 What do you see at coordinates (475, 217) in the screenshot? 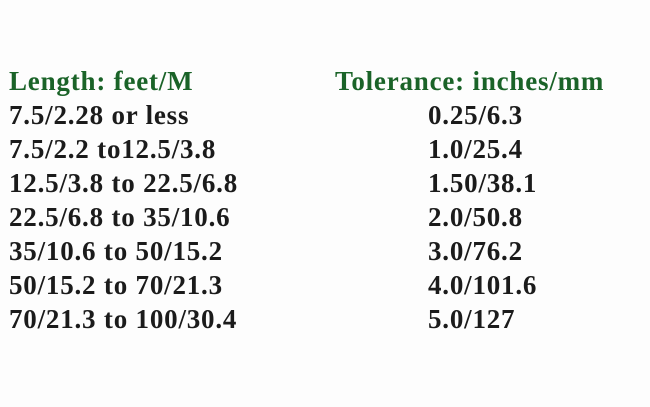
I see `tolerance-row: 2.0/50.8` at bounding box center [475, 217].